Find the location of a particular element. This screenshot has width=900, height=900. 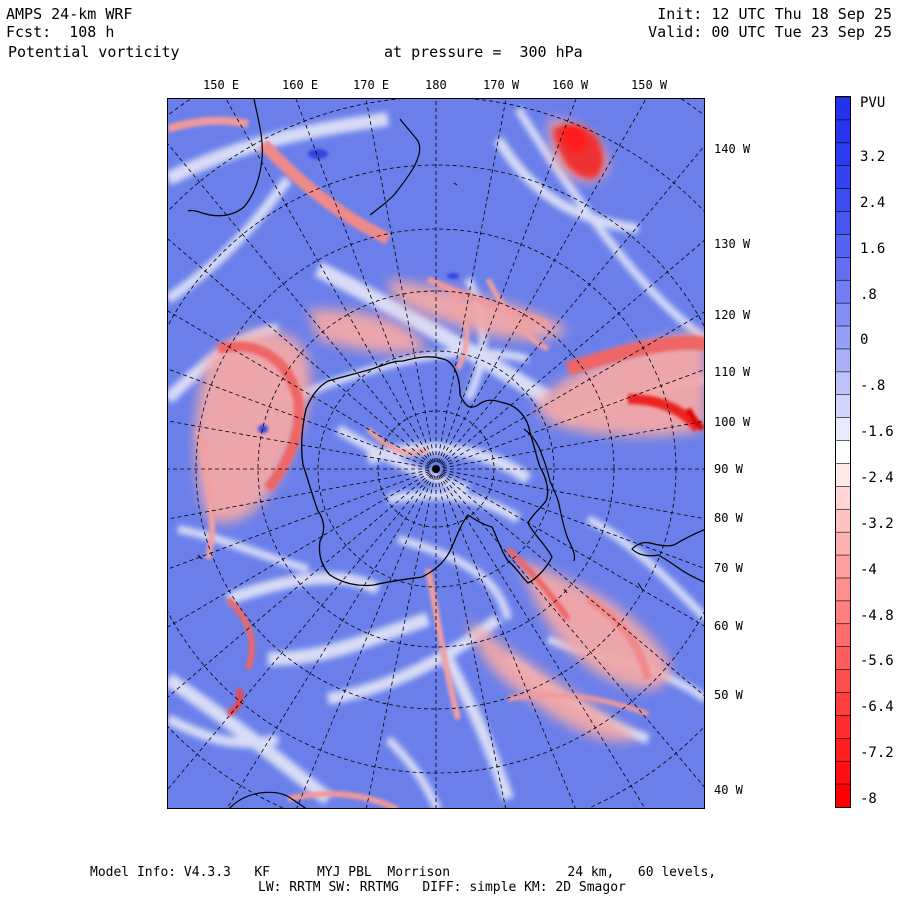

pressure-level: at pressure = 300 hPa is located at coordinates (483, 52).